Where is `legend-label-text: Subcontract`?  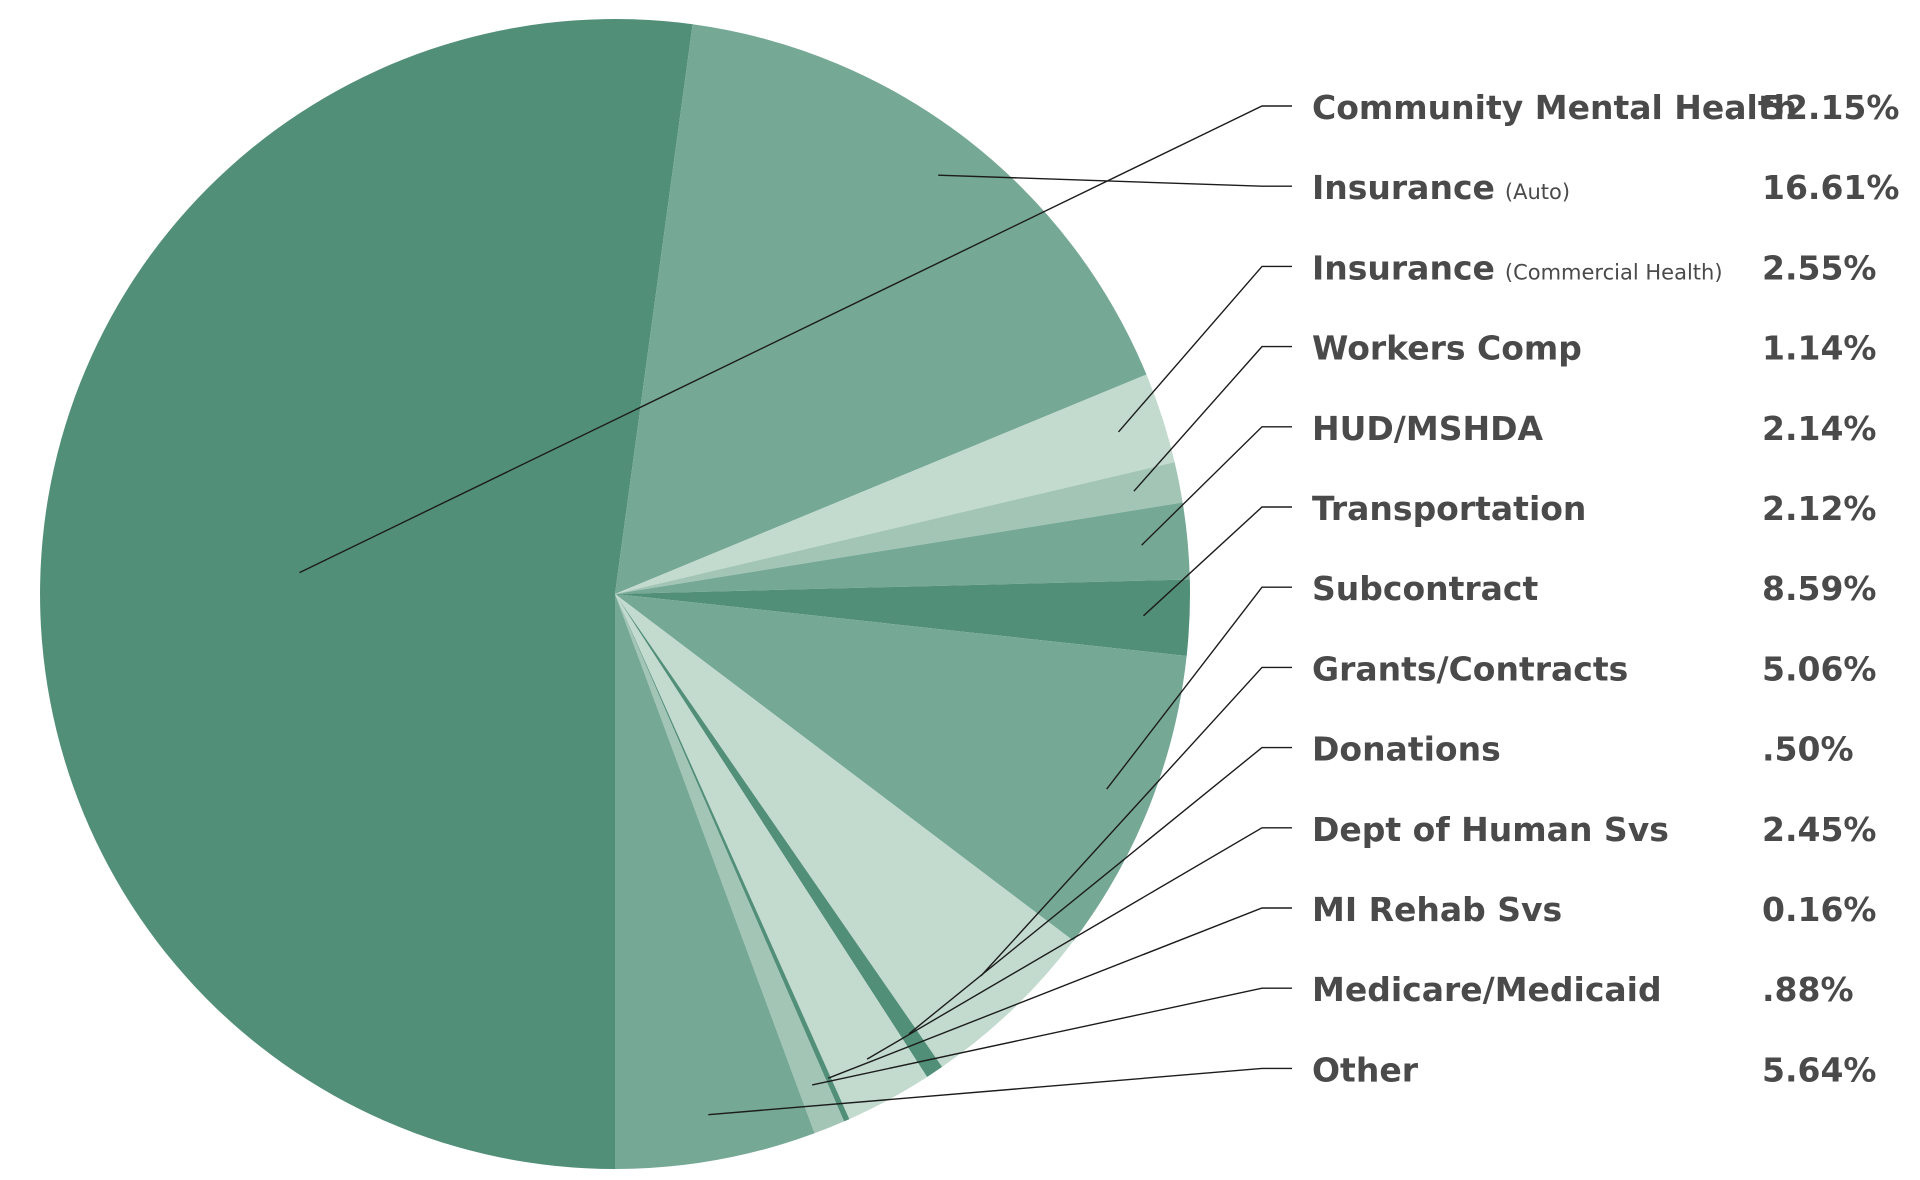 legend-label-text: Subcontract is located at coordinates (1425, 588).